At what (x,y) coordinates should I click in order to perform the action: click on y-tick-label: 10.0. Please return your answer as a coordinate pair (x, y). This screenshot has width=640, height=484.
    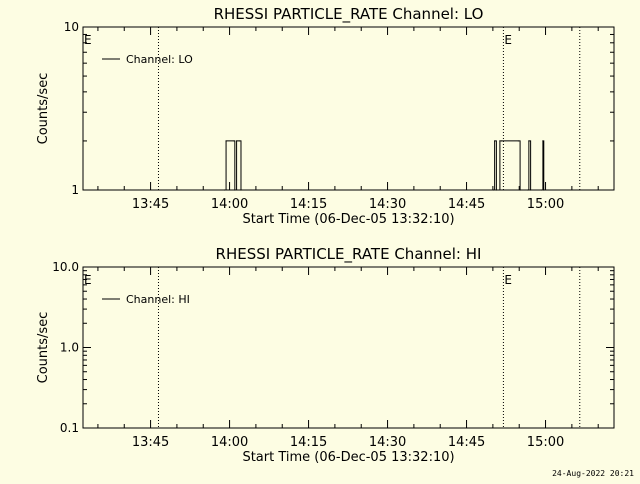
    Looking at the image, I should click on (65, 267).